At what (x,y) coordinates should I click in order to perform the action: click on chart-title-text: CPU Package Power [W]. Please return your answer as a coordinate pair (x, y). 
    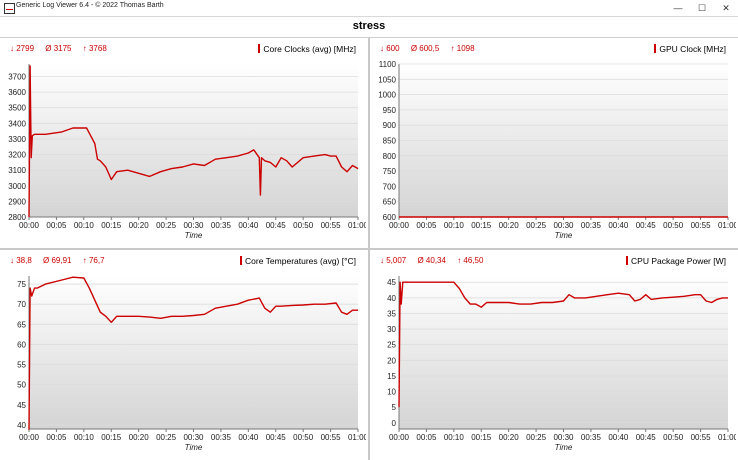
    Looking at the image, I should click on (678, 261).